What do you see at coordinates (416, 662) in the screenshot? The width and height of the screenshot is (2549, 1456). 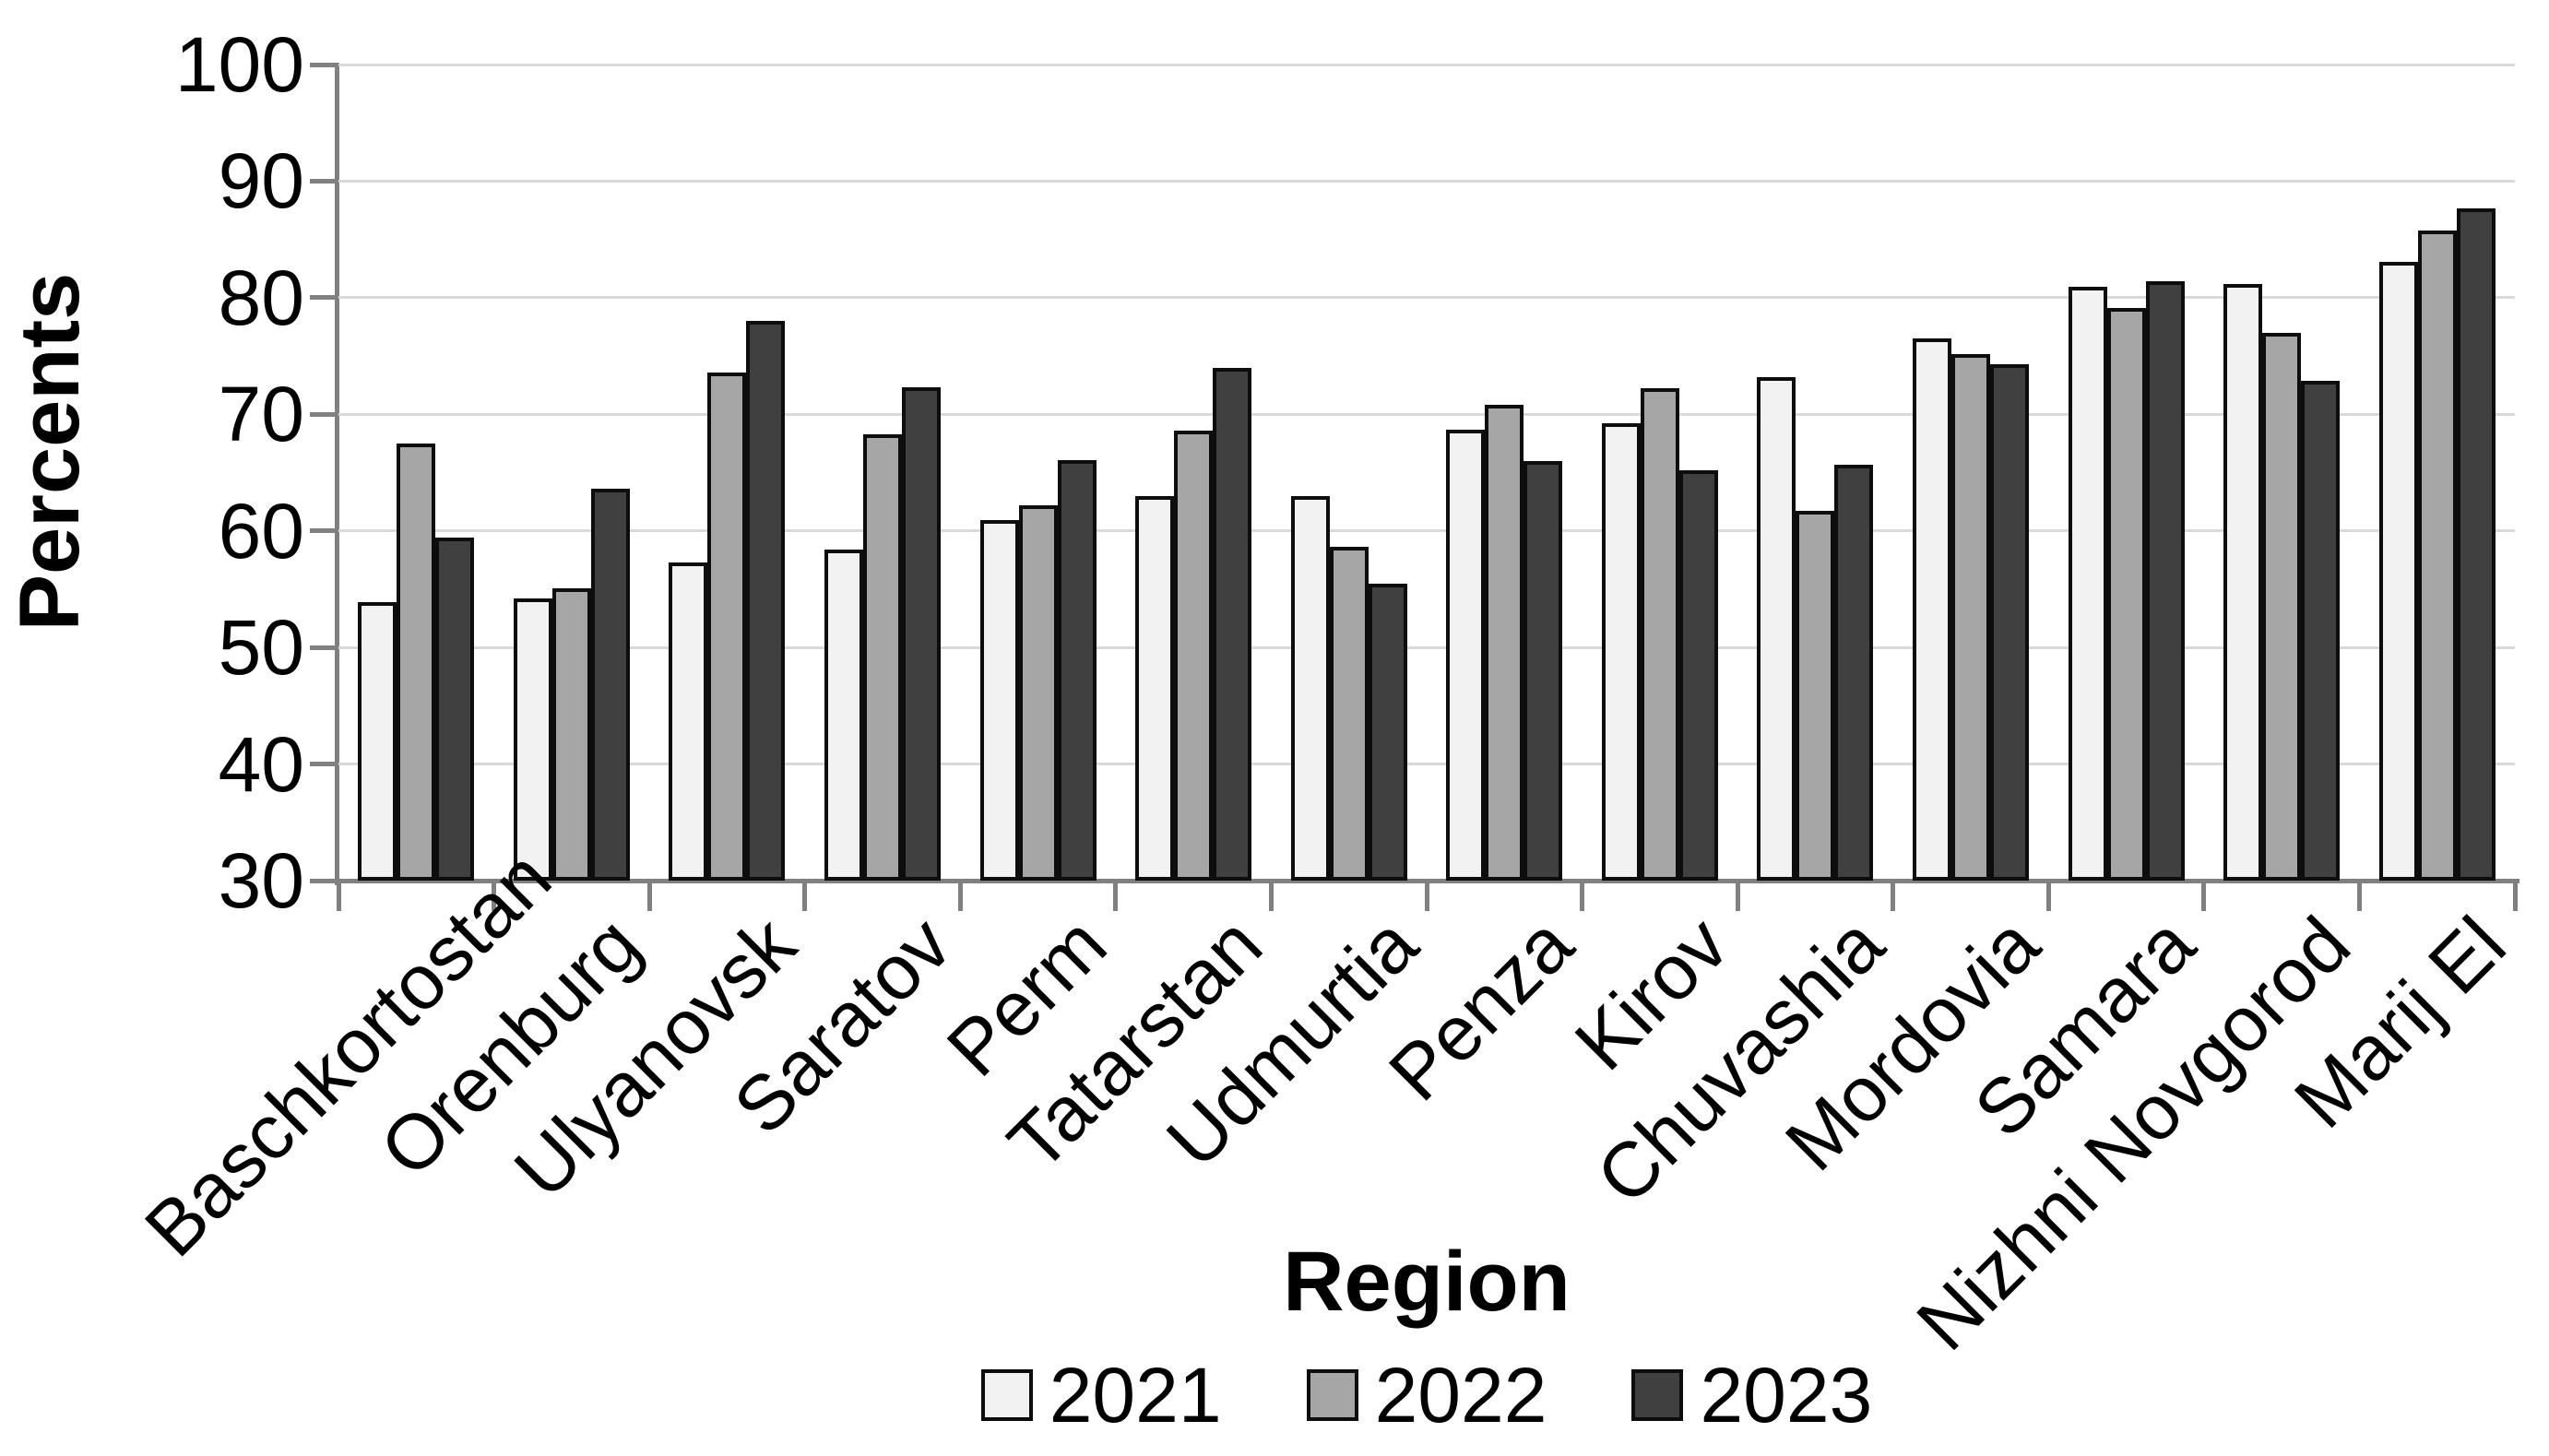 I see `bar-2022-baschkortostan` at bounding box center [416, 662].